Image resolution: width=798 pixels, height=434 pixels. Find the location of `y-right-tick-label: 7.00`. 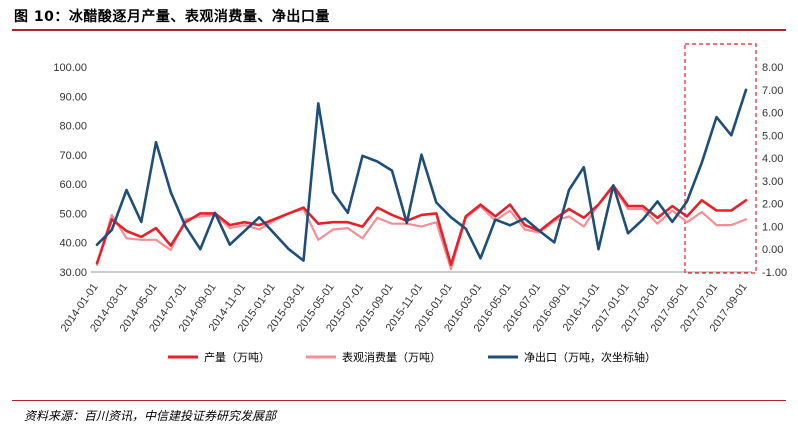

y-right-tick-label: 7.00 is located at coordinates (772, 91).